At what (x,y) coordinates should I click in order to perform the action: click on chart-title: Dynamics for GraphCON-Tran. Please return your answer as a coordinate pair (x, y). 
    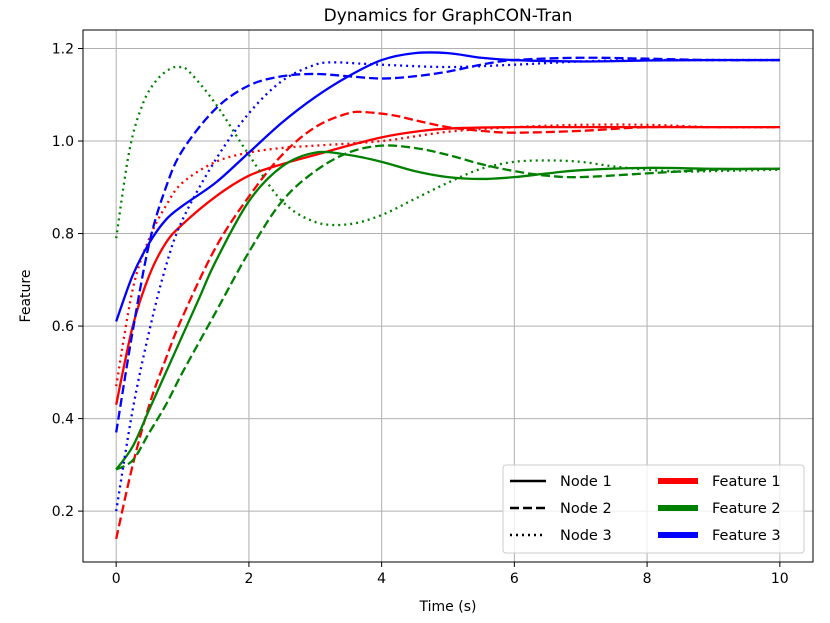
    Looking at the image, I should click on (448, 16).